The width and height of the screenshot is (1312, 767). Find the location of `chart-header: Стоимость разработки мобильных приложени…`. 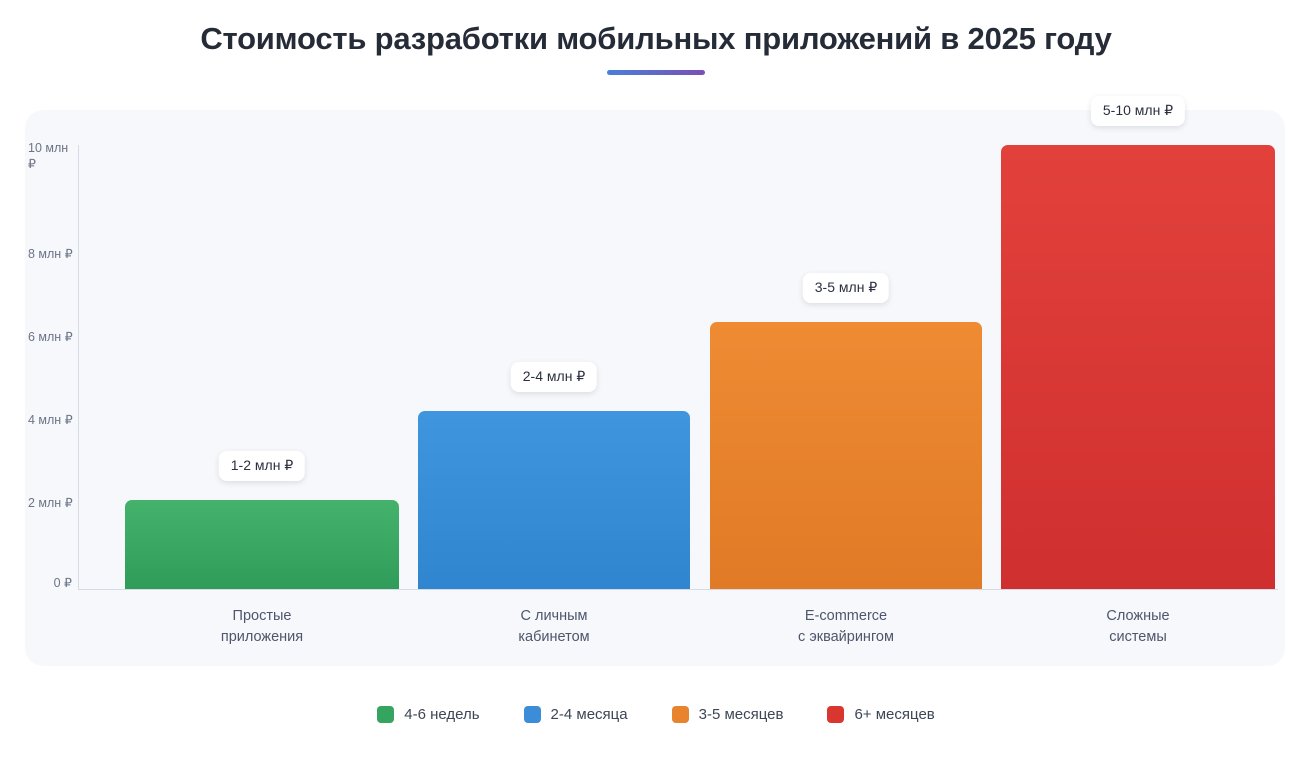

chart-header: Стоимость разработки мобильных приложени… is located at coordinates (656, 48).